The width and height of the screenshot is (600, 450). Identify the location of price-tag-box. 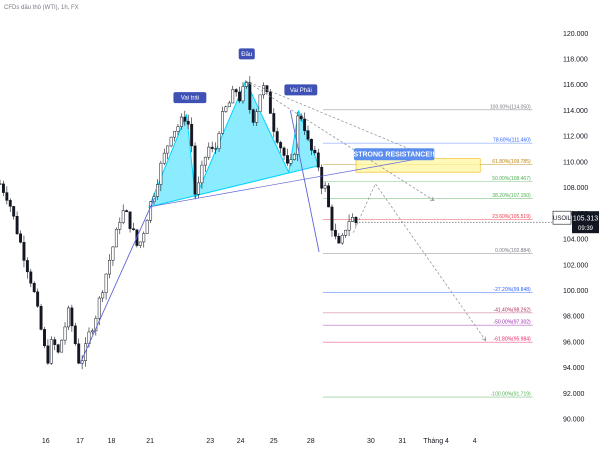
(585, 222).